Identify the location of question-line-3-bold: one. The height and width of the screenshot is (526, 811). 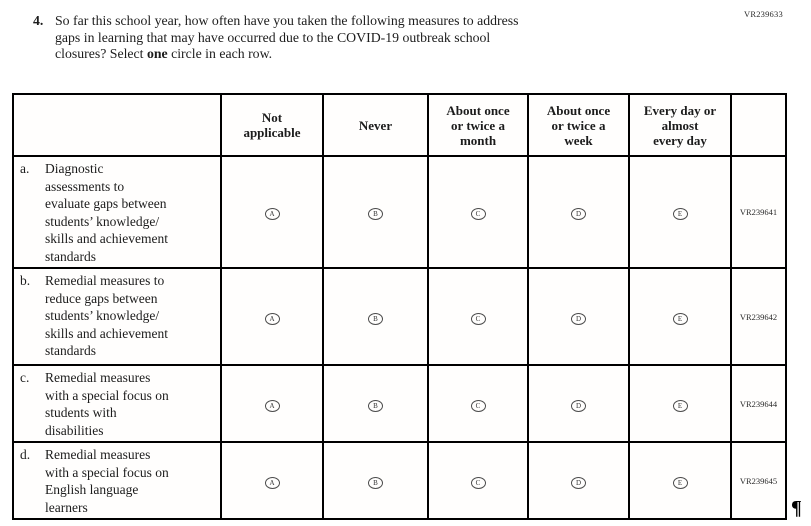
(157, 53).